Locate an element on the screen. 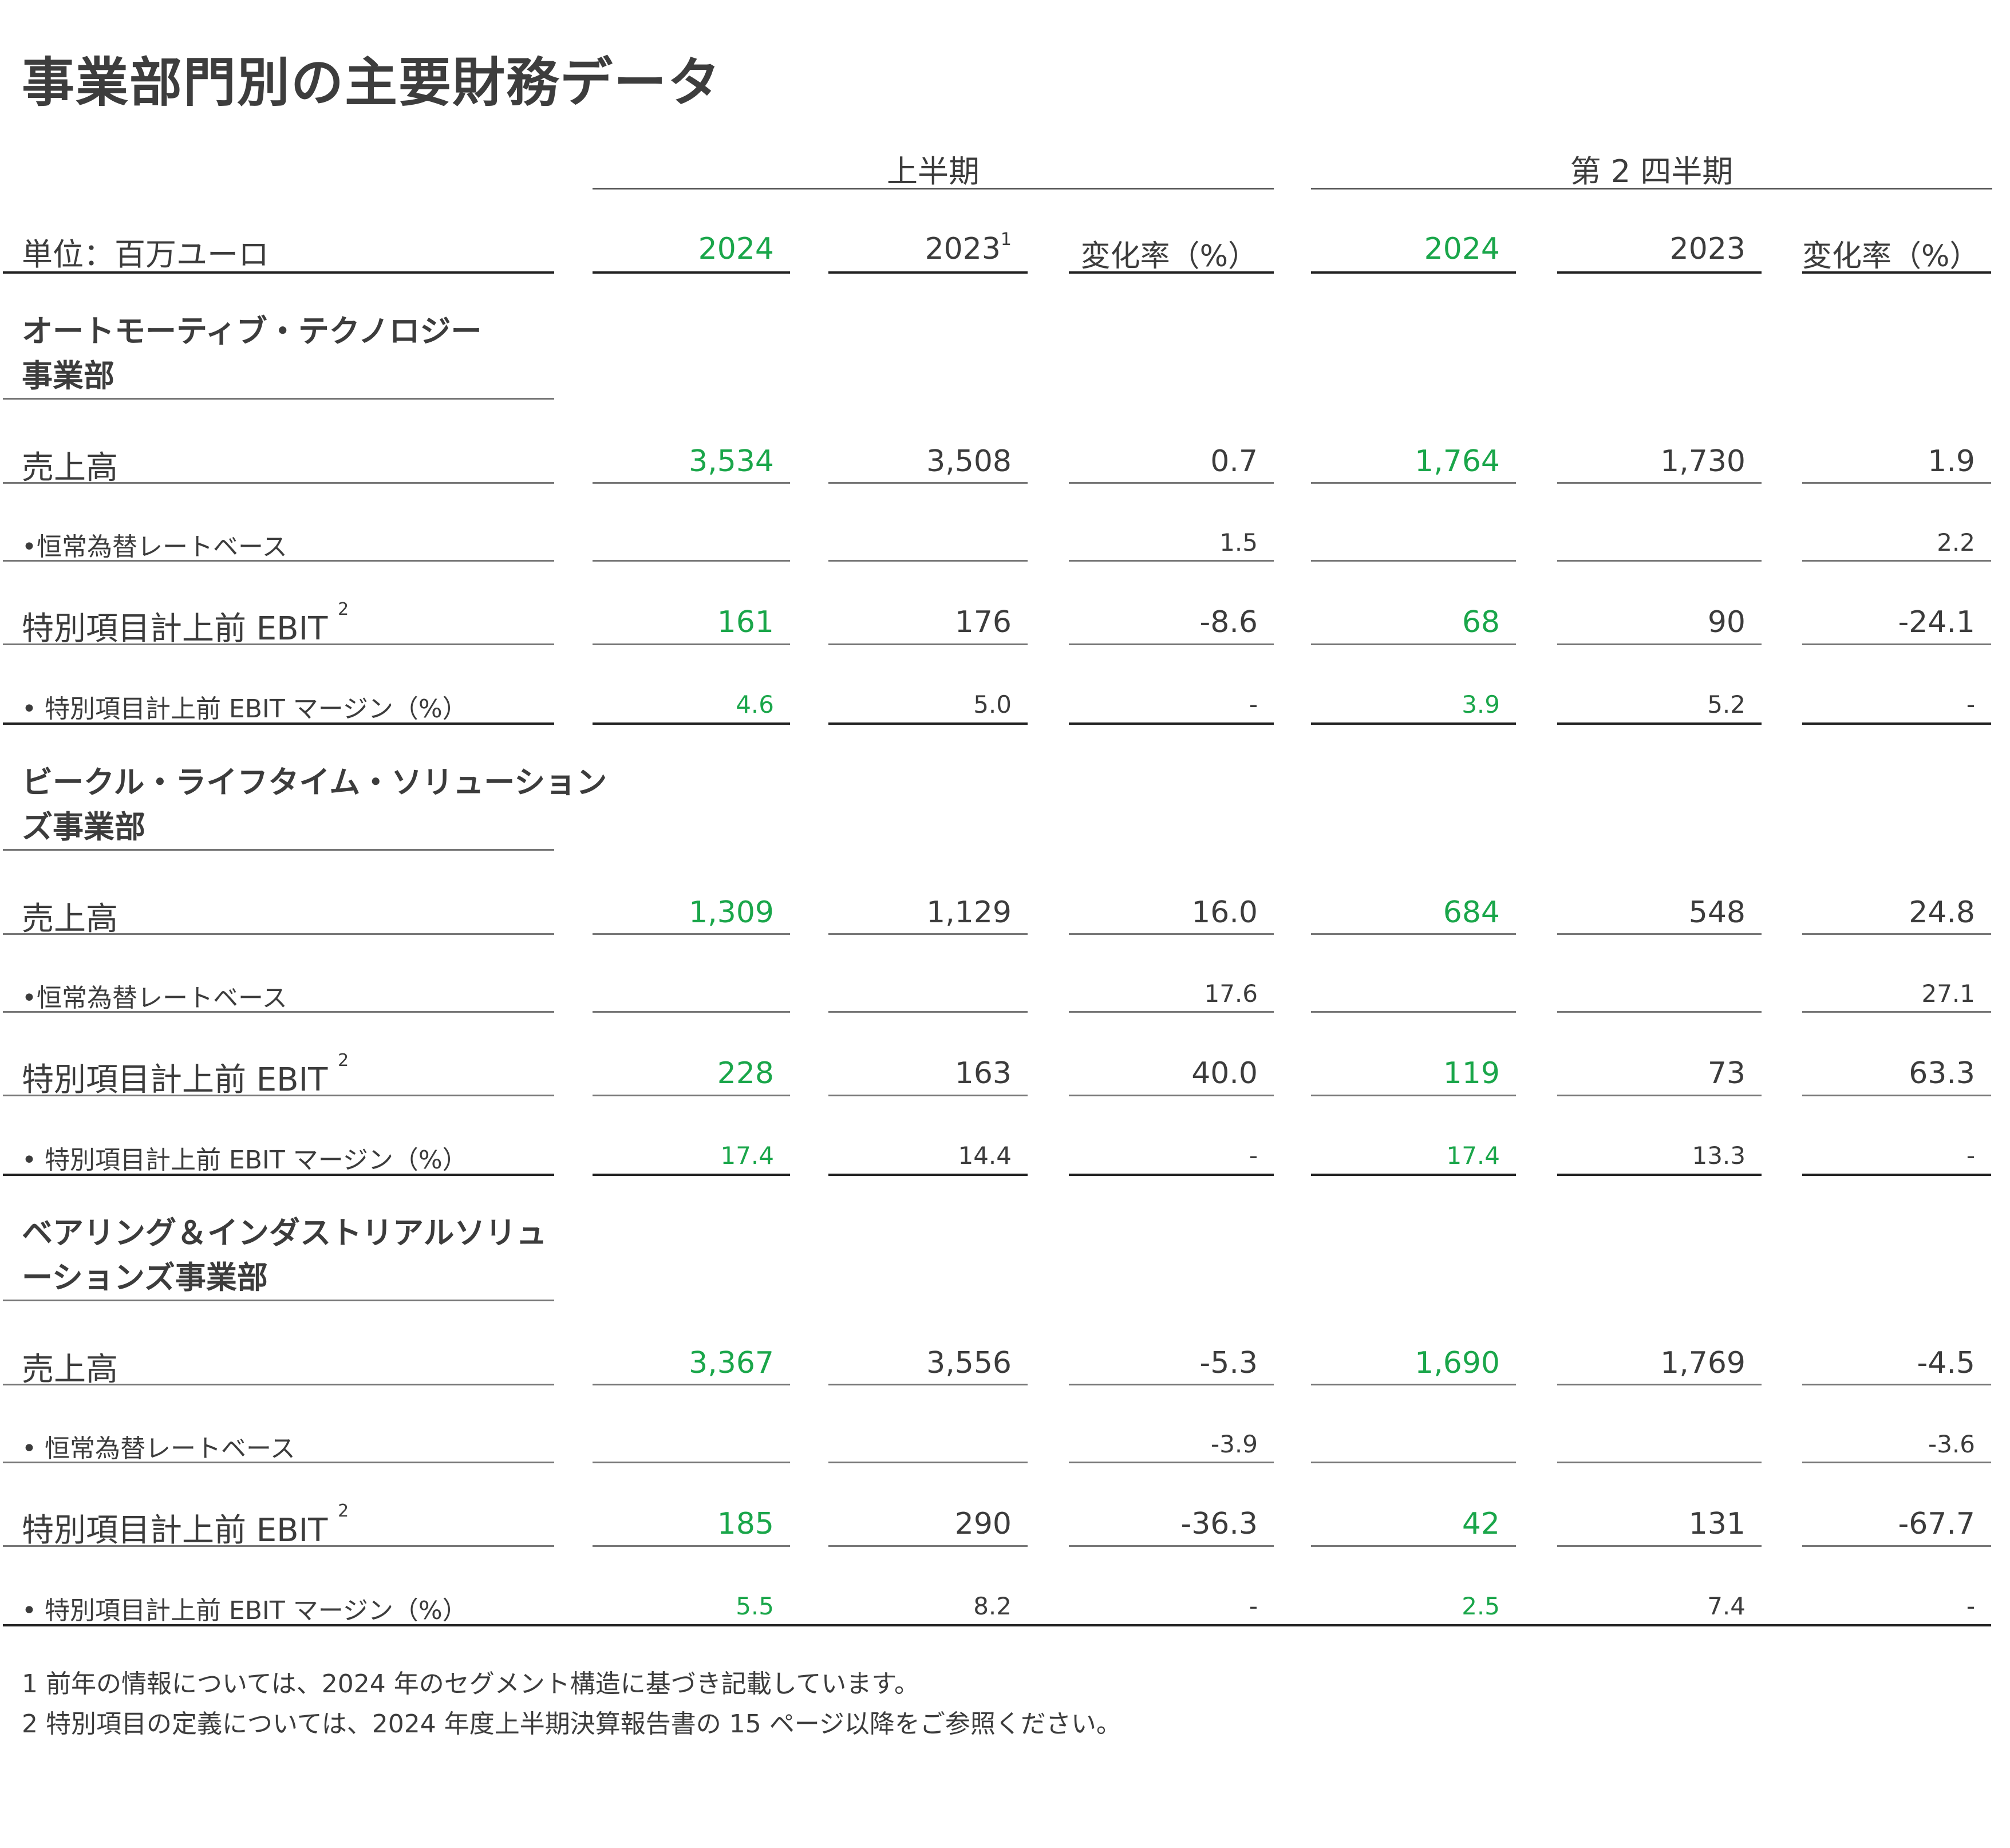  table-cell: 5.0 is located at coordinates (992, 704).